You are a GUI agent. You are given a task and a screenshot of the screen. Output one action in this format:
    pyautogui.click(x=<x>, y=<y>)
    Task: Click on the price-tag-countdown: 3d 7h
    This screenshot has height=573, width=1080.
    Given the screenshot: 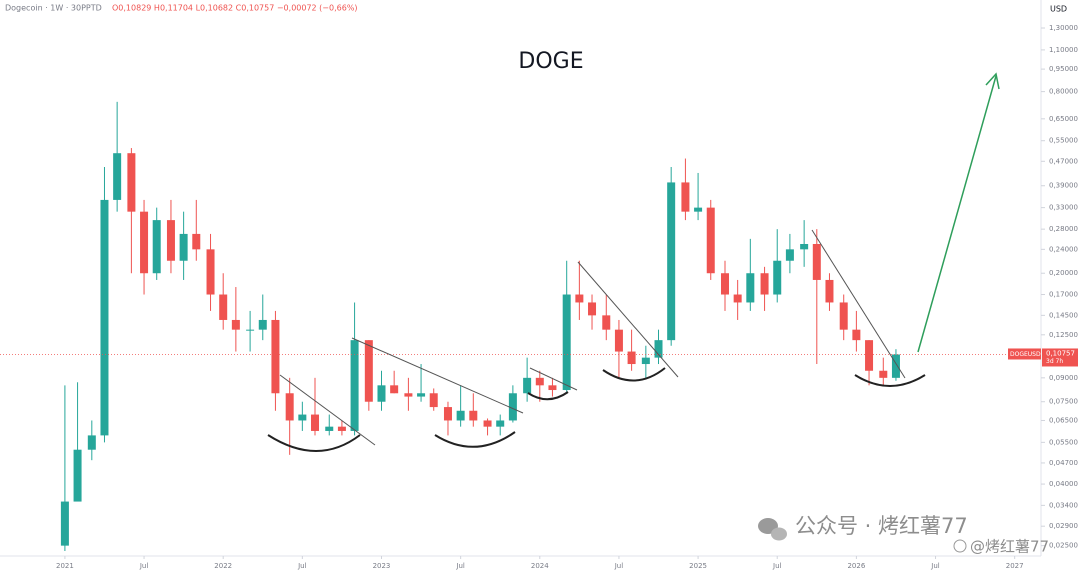 What is the action you would take?
    pyautogui.click(x=1054, y=361)
    